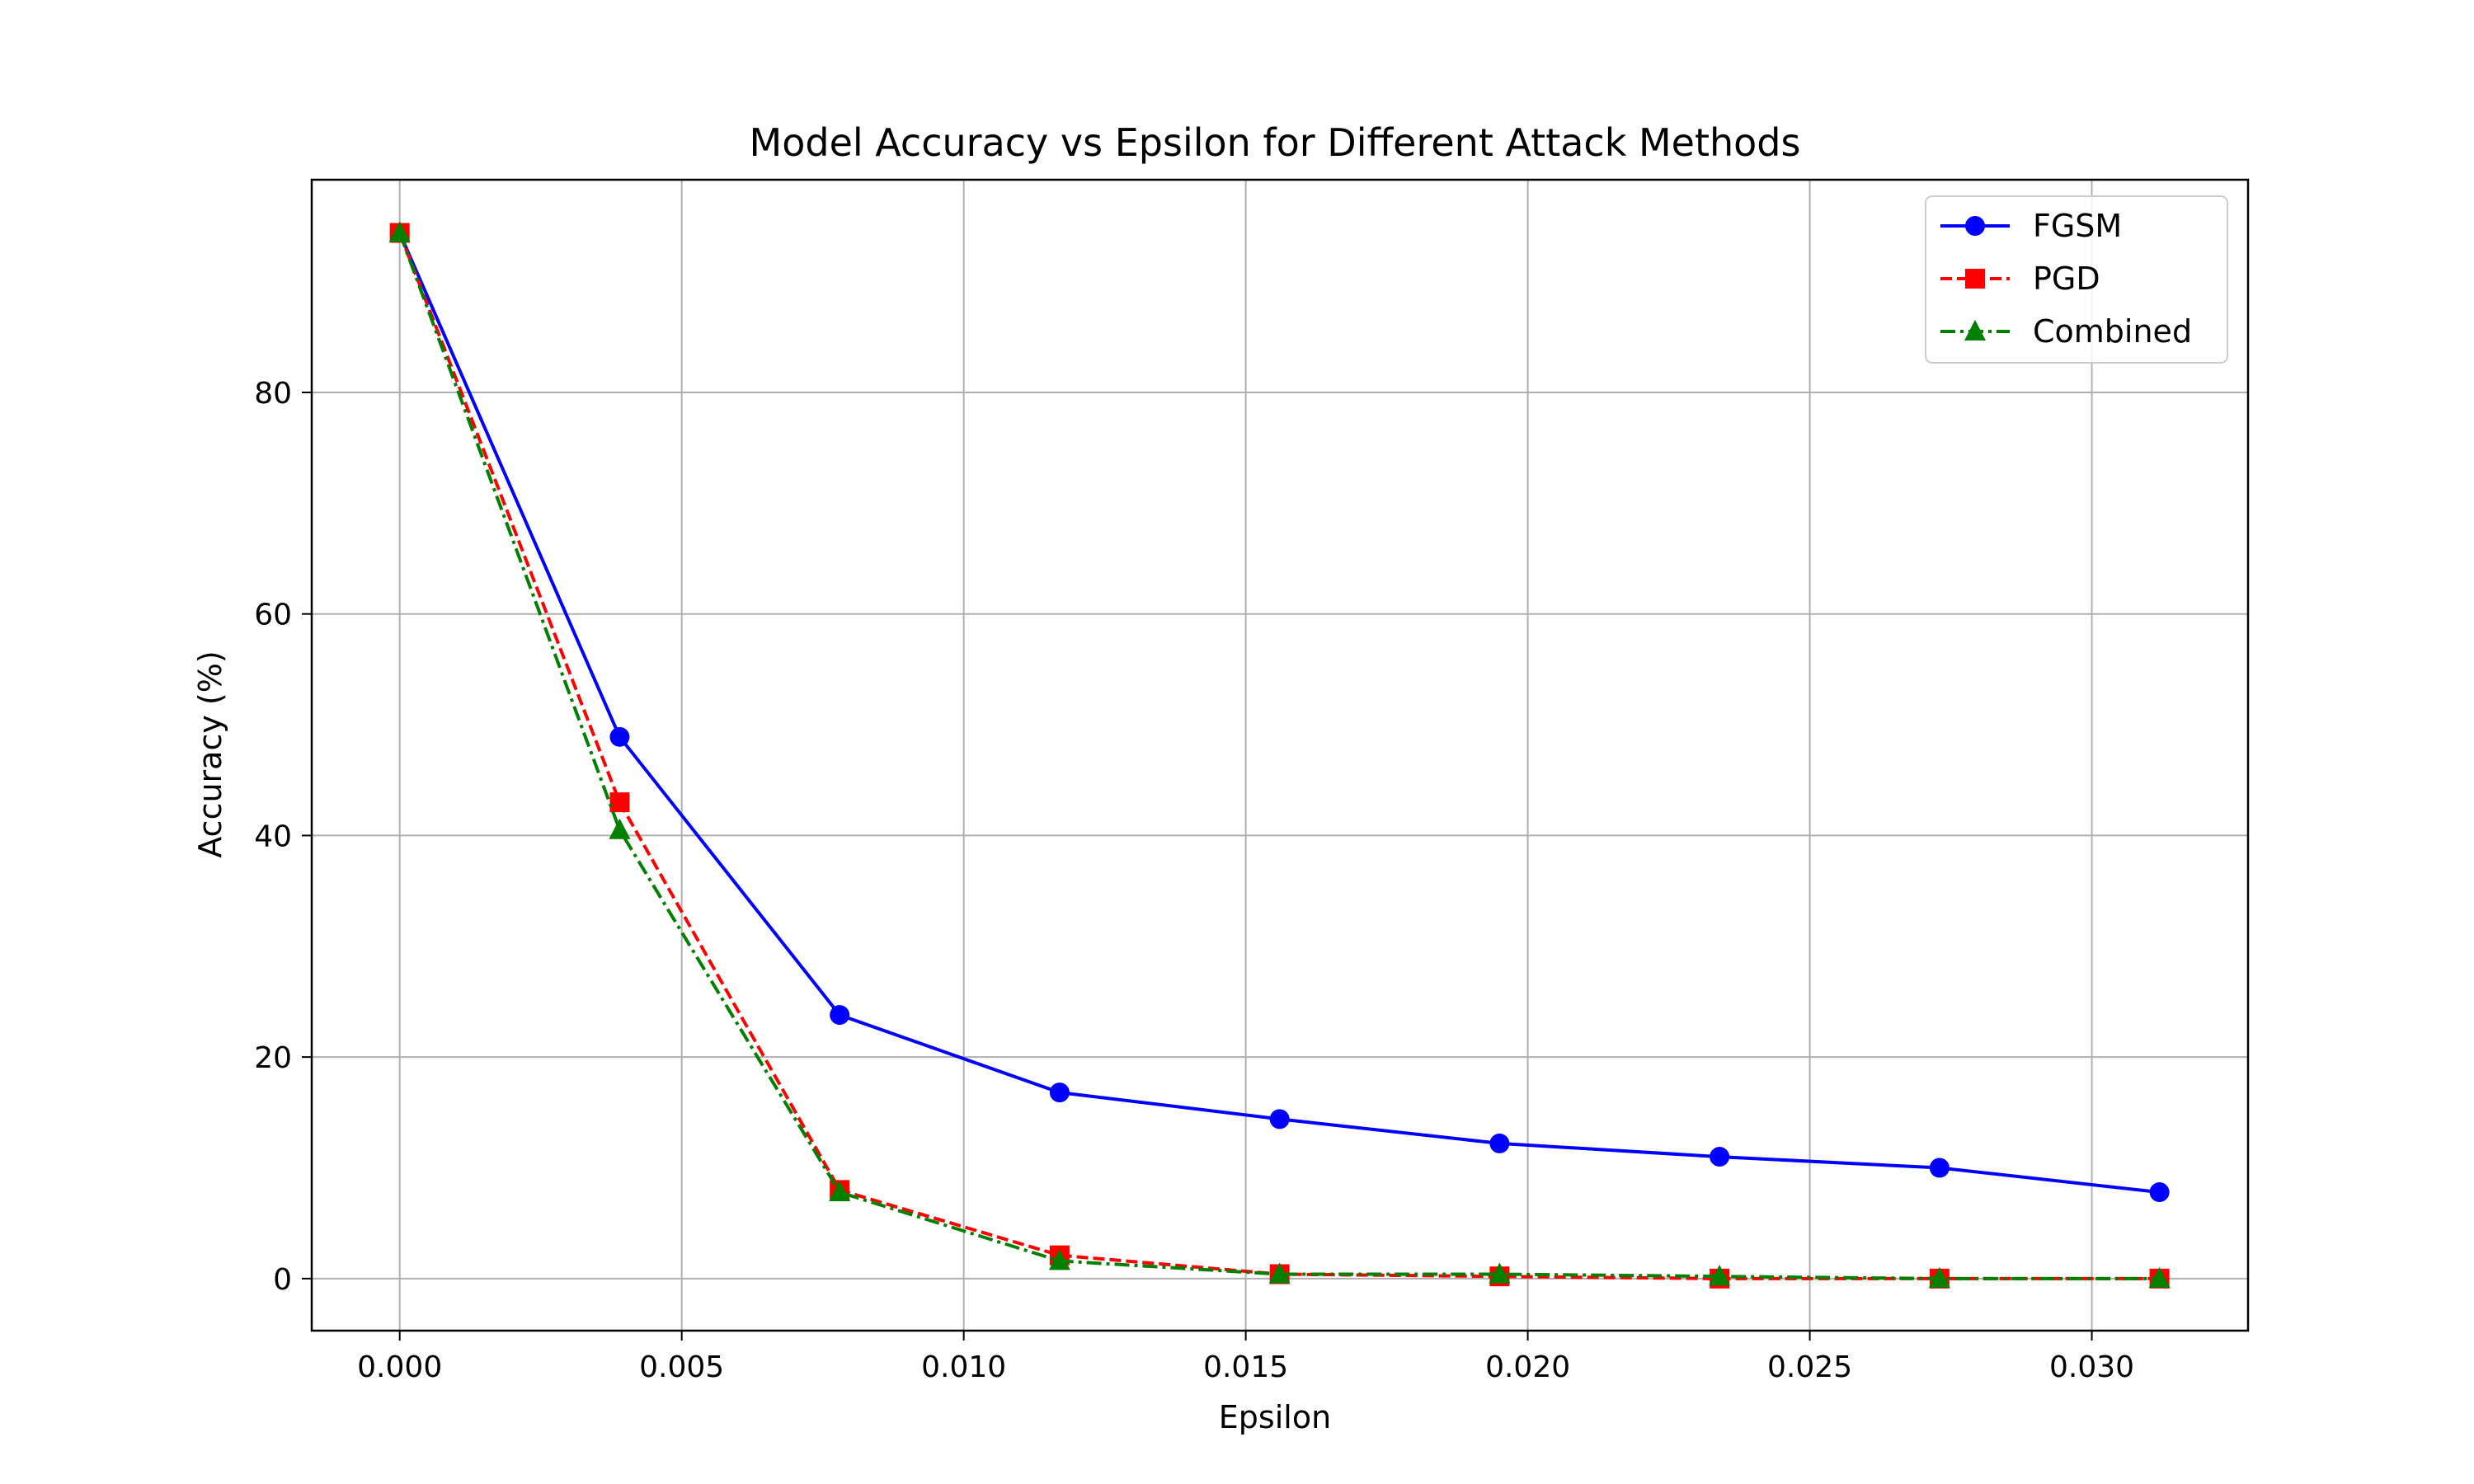  I want to click on y-axis-label: Accuracy (%), so click(210, 753).